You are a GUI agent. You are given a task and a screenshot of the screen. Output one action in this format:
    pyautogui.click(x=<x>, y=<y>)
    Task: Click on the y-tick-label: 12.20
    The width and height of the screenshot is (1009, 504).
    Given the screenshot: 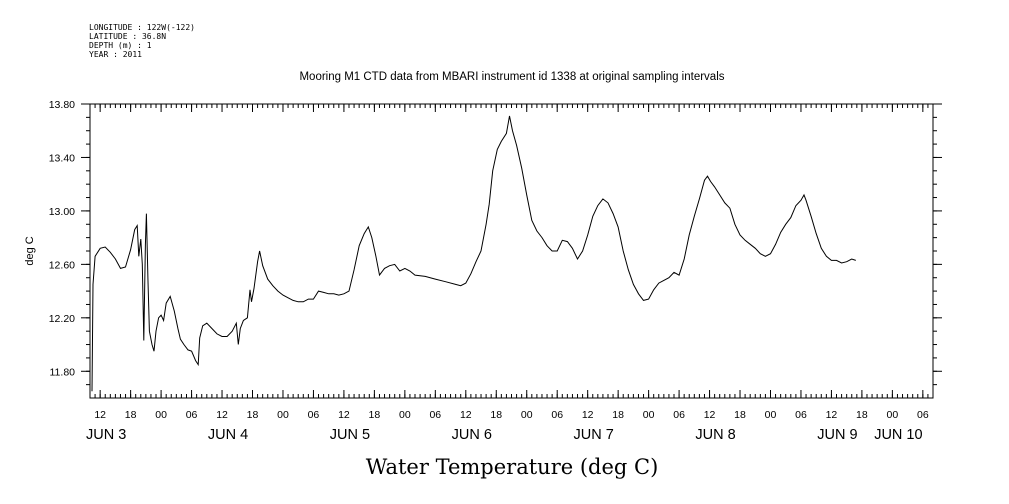 What is the action you would take?
    pyautogui.click(x=62, y=319)
    